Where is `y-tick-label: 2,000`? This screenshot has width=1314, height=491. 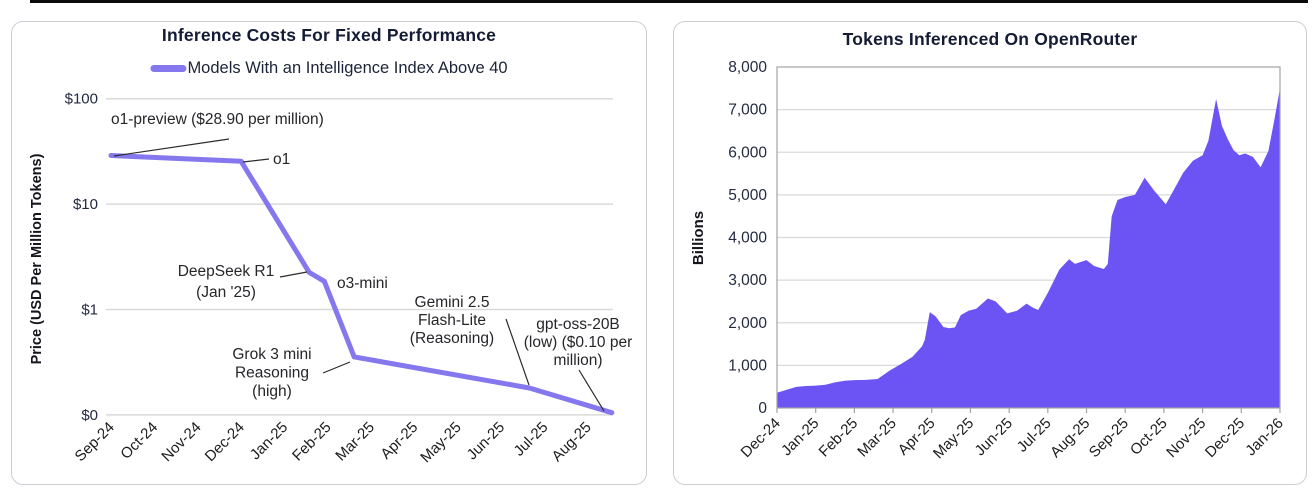
y-tick-label: 2,000 is located at coordinates (747, 323).